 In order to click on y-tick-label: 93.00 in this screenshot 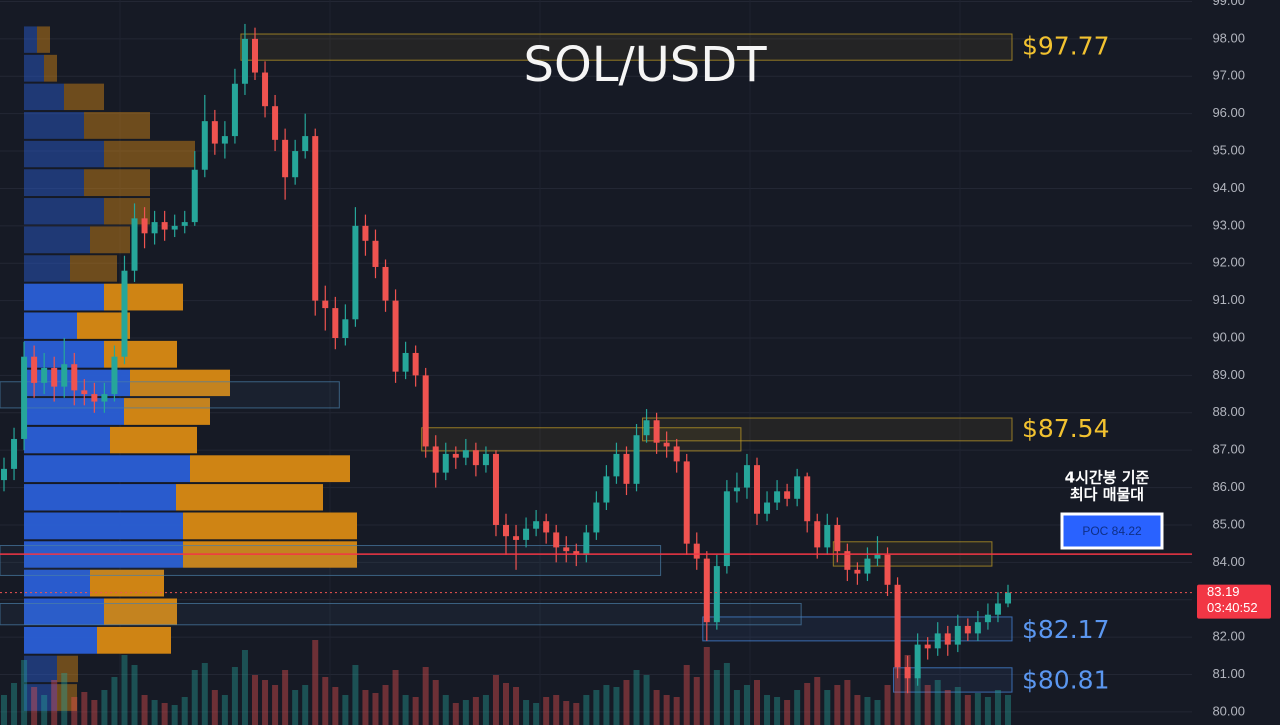, I will do `click(1228, 224)`.